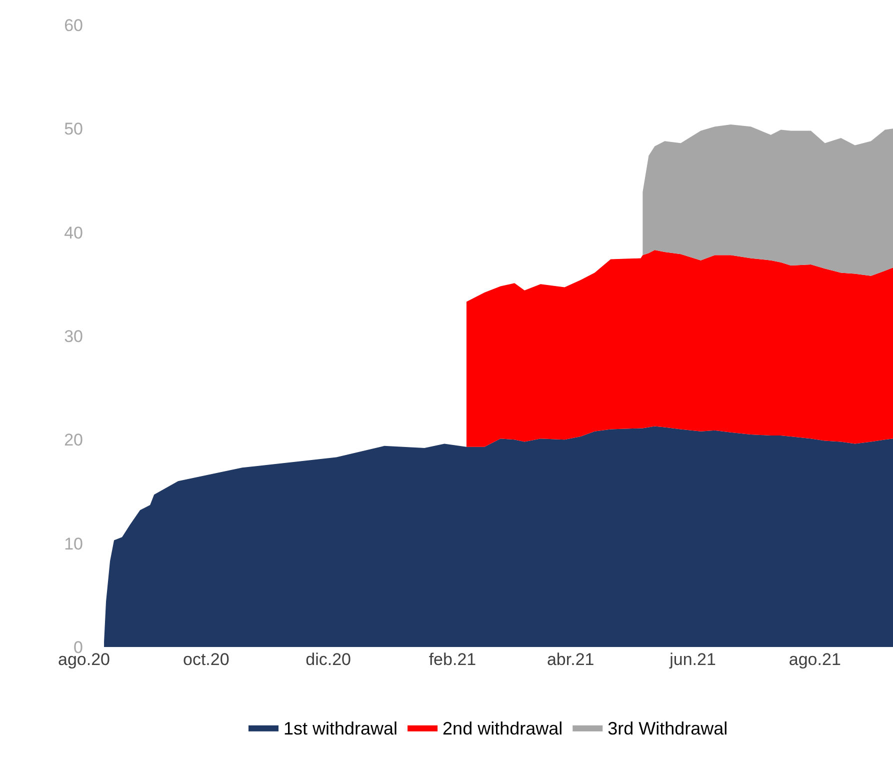 The height and width of the screenshot is (757, 893). What do you see at coordinates (341, 728) in the screenshot?
I see `legend-label: 1st withdrawal` at bounding box center [341, 728].